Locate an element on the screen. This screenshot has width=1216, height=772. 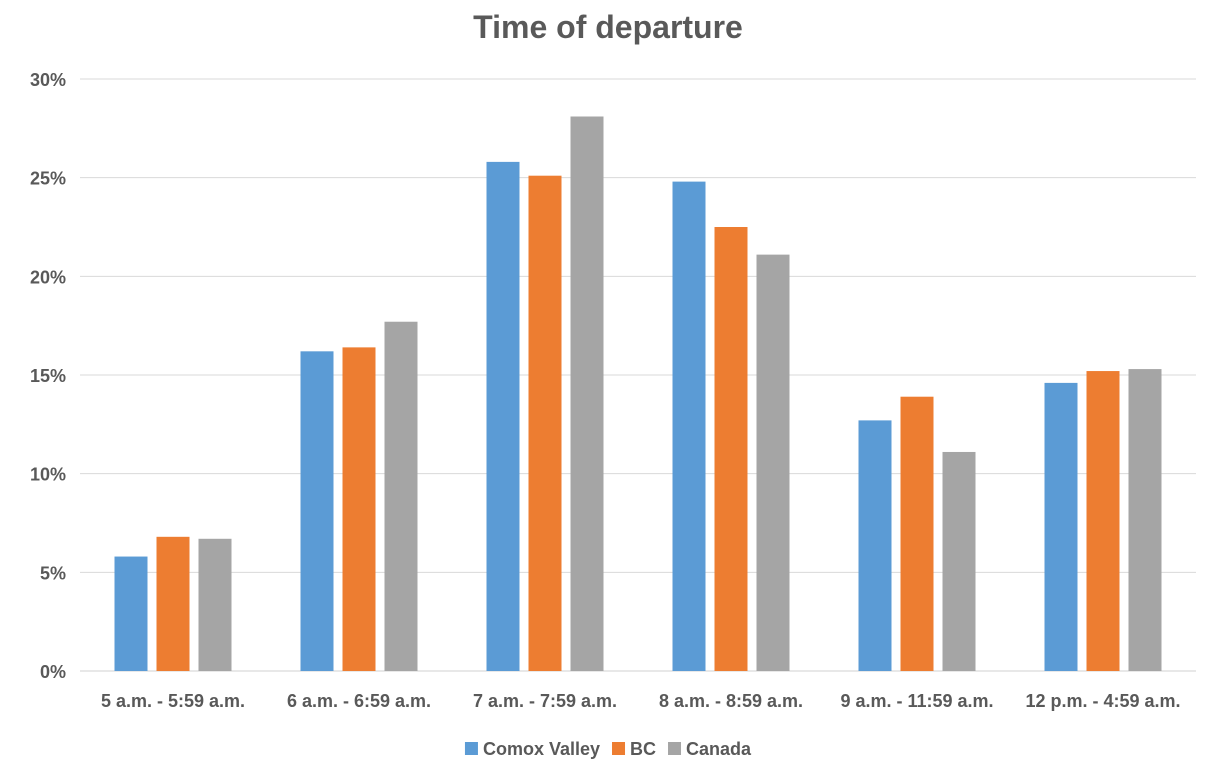
legend-label: Canada is located at coordinates (719, 749).